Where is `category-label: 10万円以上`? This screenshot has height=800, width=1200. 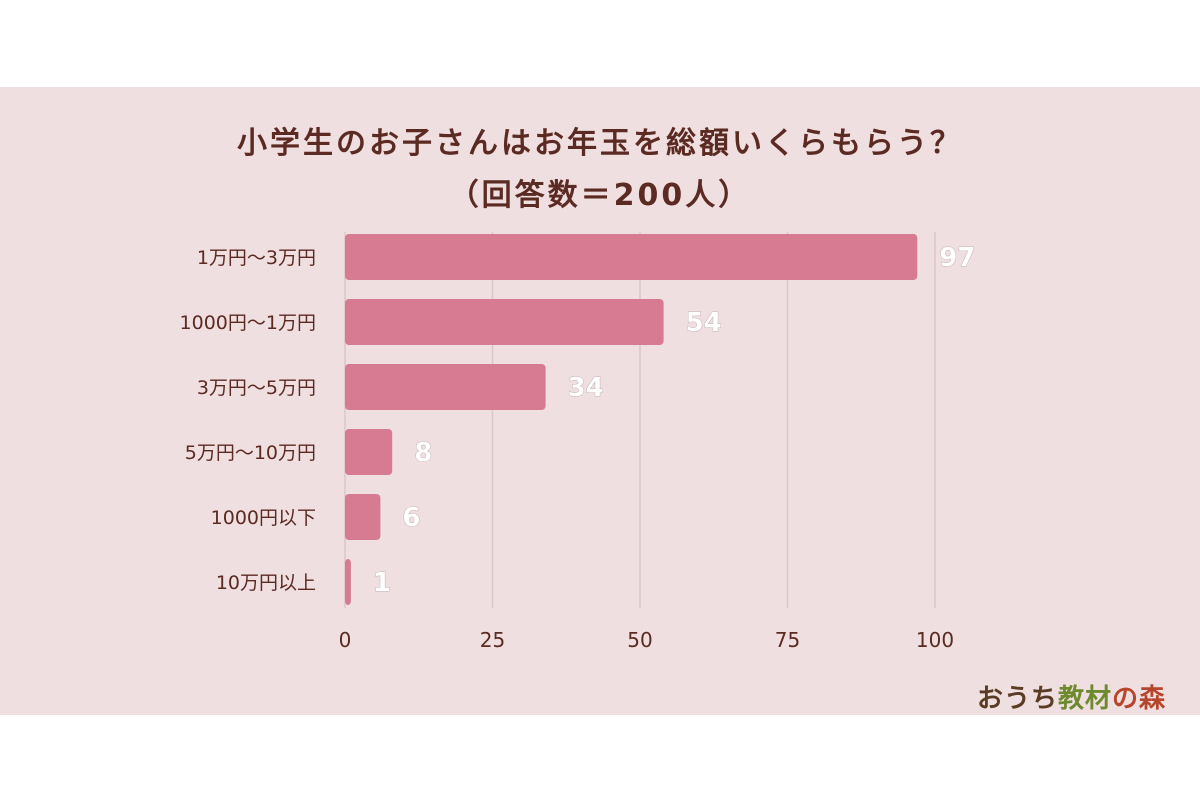
category-label: 10万円以上 is located at coordinates (266, 583).